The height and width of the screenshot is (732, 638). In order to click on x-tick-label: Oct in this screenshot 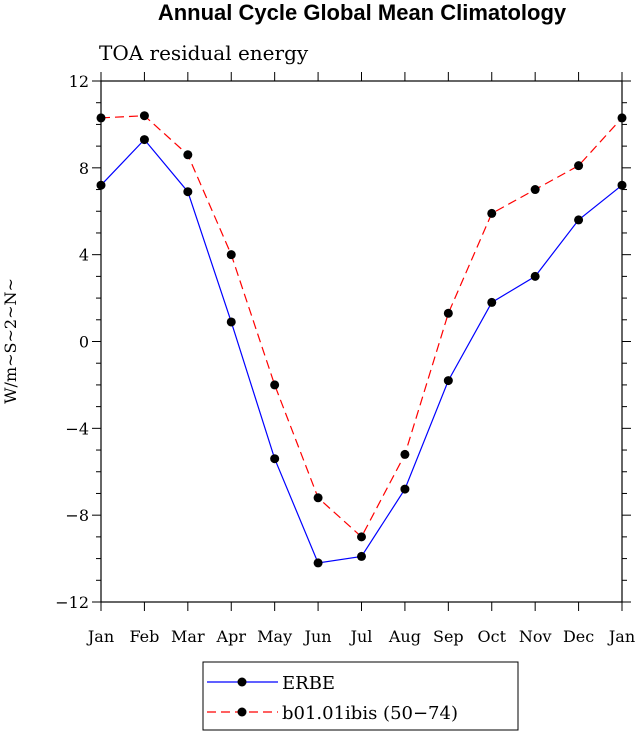, I will do `click(491, 636)`.